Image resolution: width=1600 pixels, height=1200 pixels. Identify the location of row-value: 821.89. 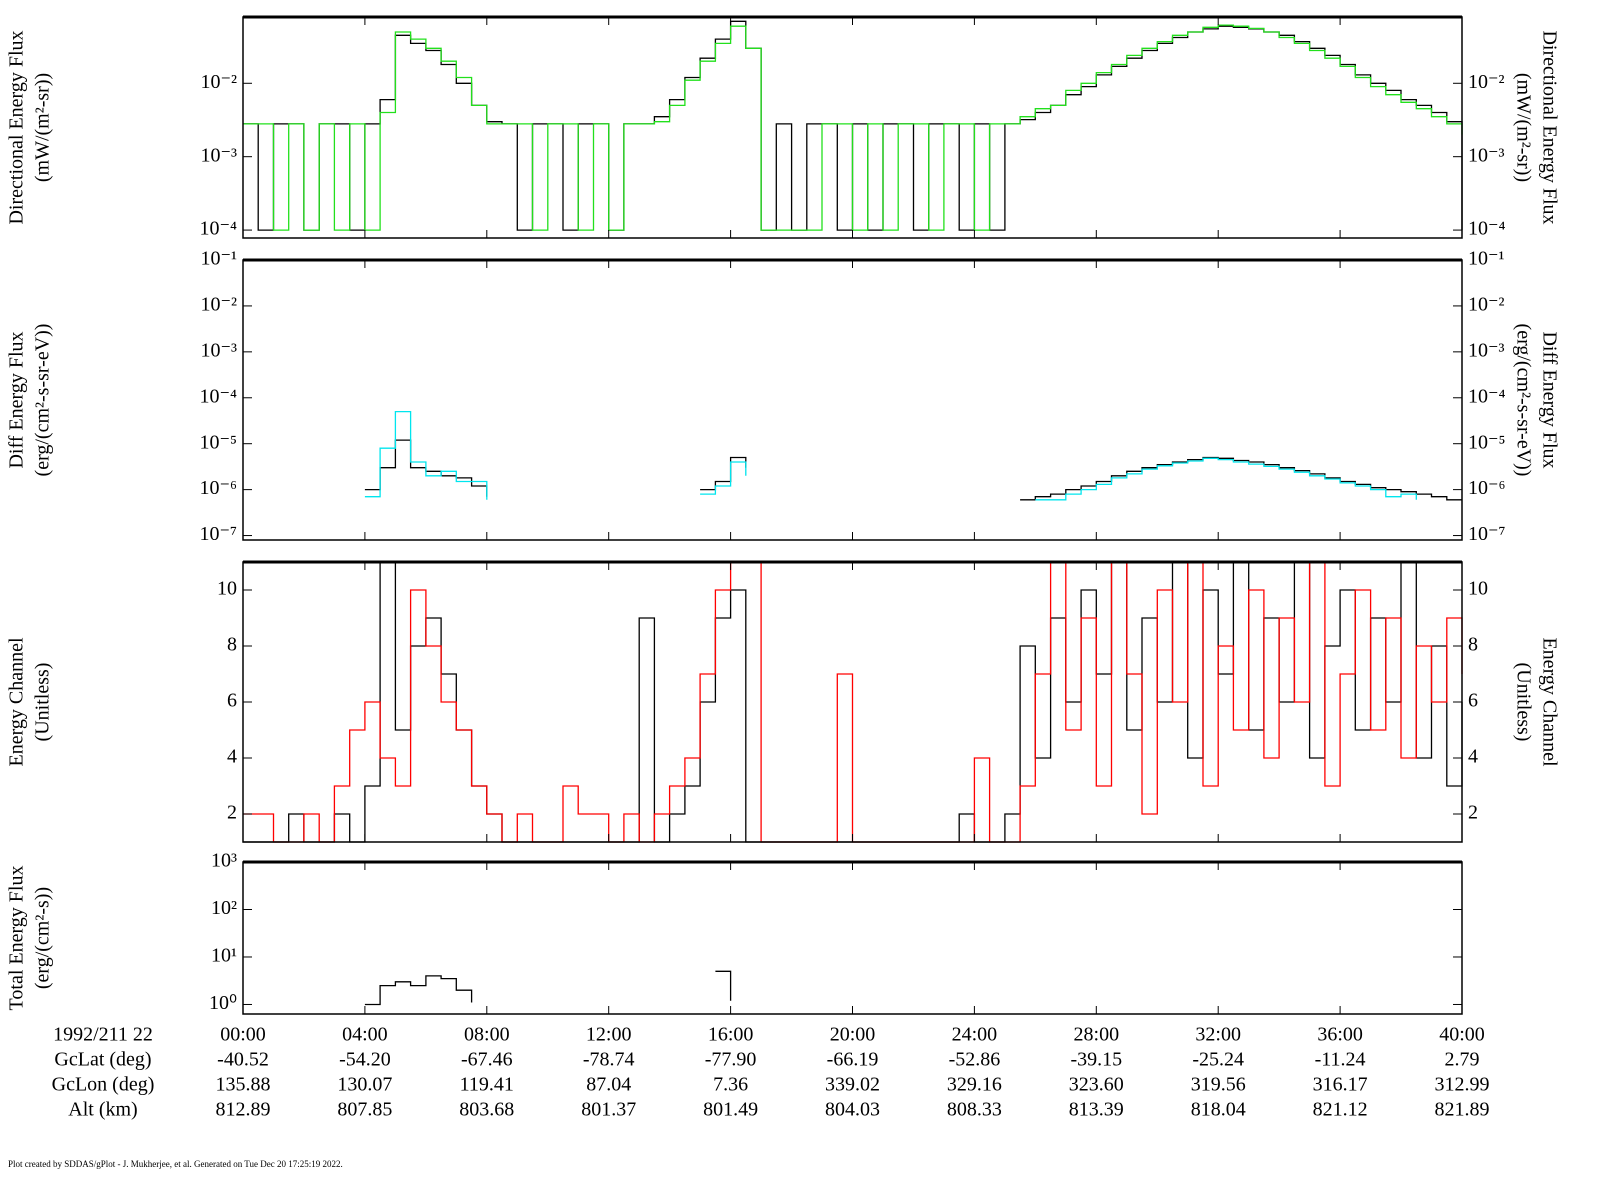
(1462, 1110).